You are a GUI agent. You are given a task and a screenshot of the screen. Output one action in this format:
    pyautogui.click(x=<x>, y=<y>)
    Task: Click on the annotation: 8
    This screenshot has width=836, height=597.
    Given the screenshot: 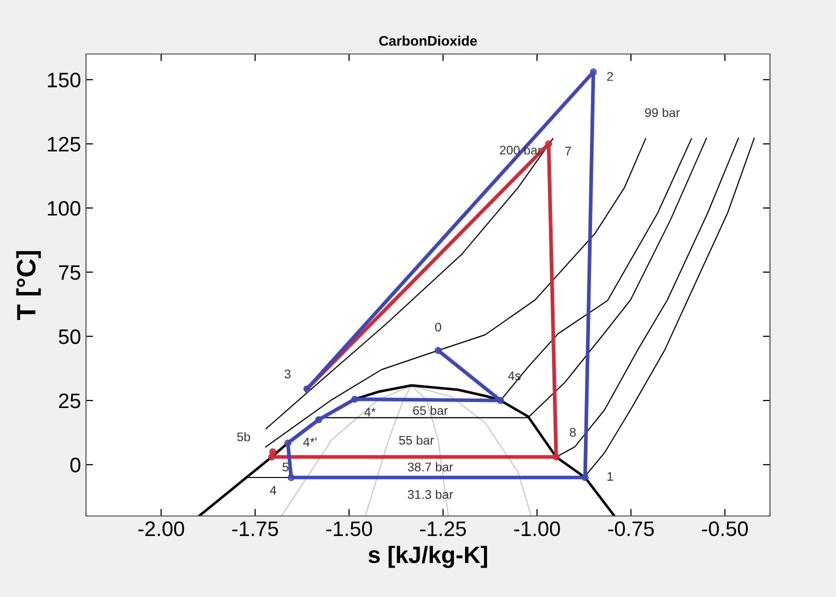 What is the action you would take?
    pyautogui.click(x=573, y=432)
    